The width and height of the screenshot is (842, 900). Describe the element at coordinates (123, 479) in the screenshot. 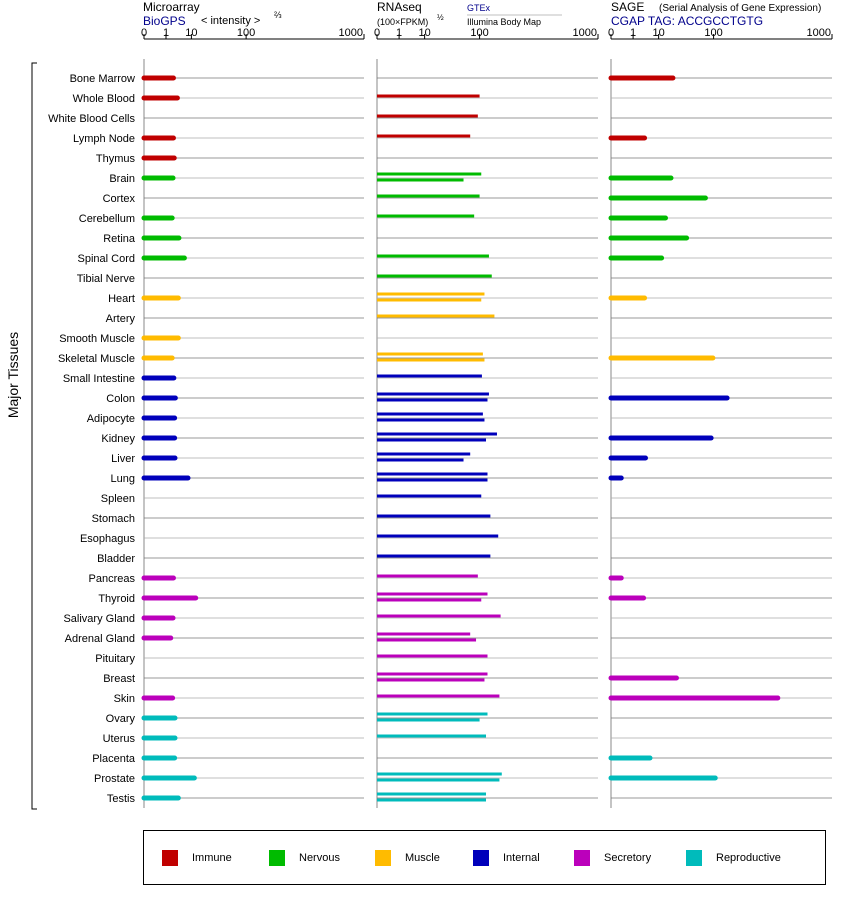

I see `category-label: Lung` at that location.